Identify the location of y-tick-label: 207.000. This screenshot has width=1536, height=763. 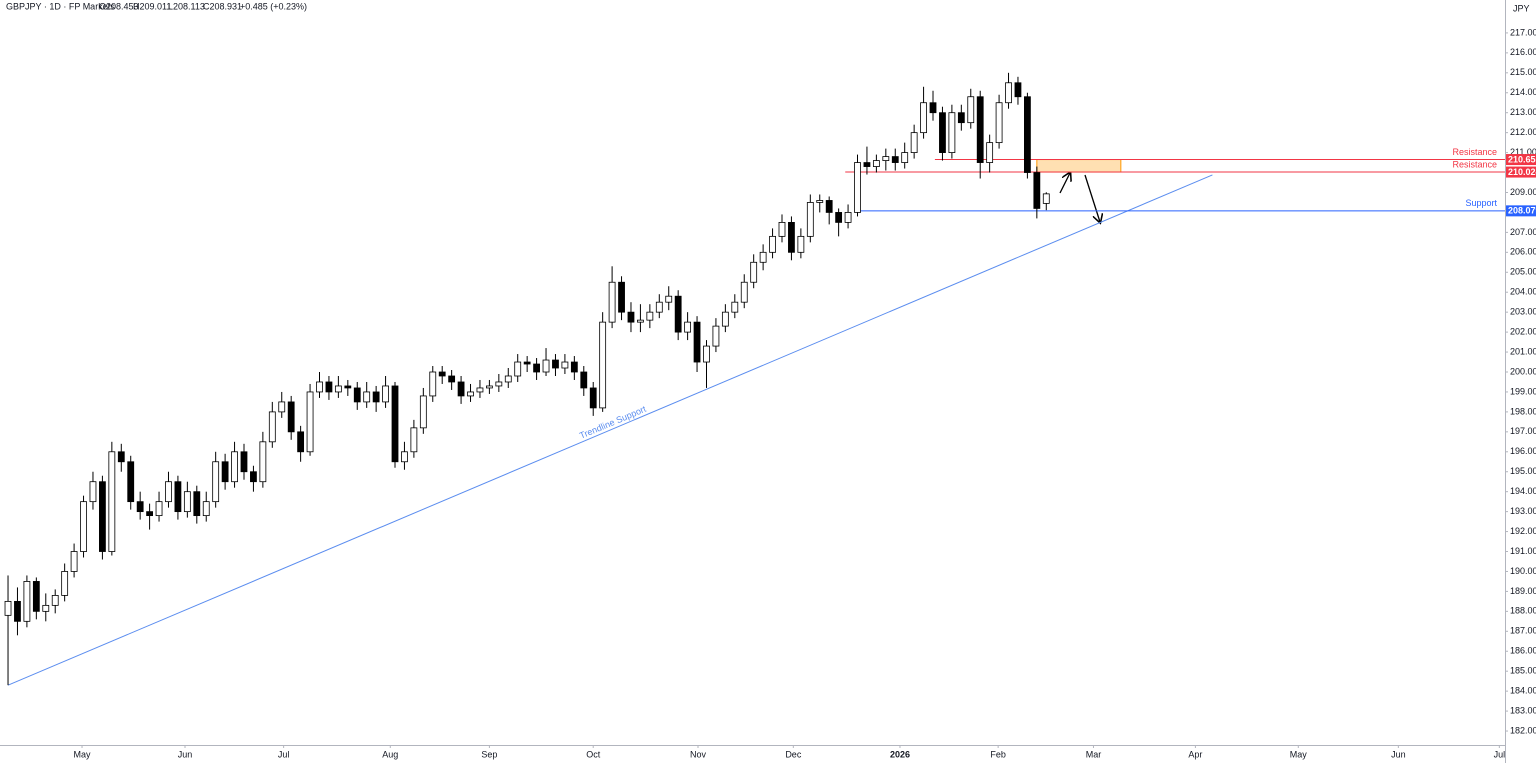
(1523, 232).